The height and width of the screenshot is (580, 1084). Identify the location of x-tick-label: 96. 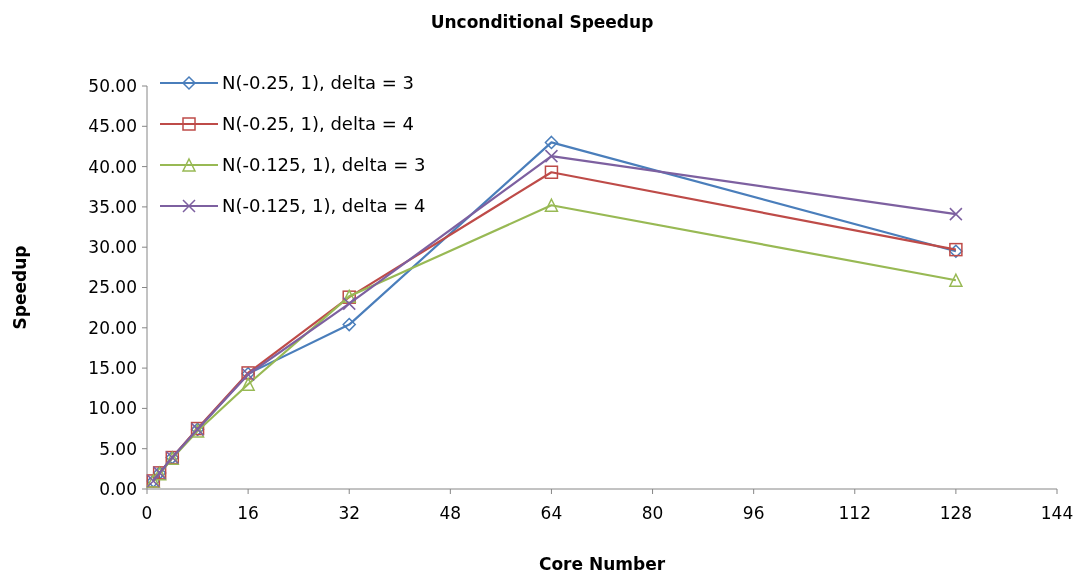
(753, 513).